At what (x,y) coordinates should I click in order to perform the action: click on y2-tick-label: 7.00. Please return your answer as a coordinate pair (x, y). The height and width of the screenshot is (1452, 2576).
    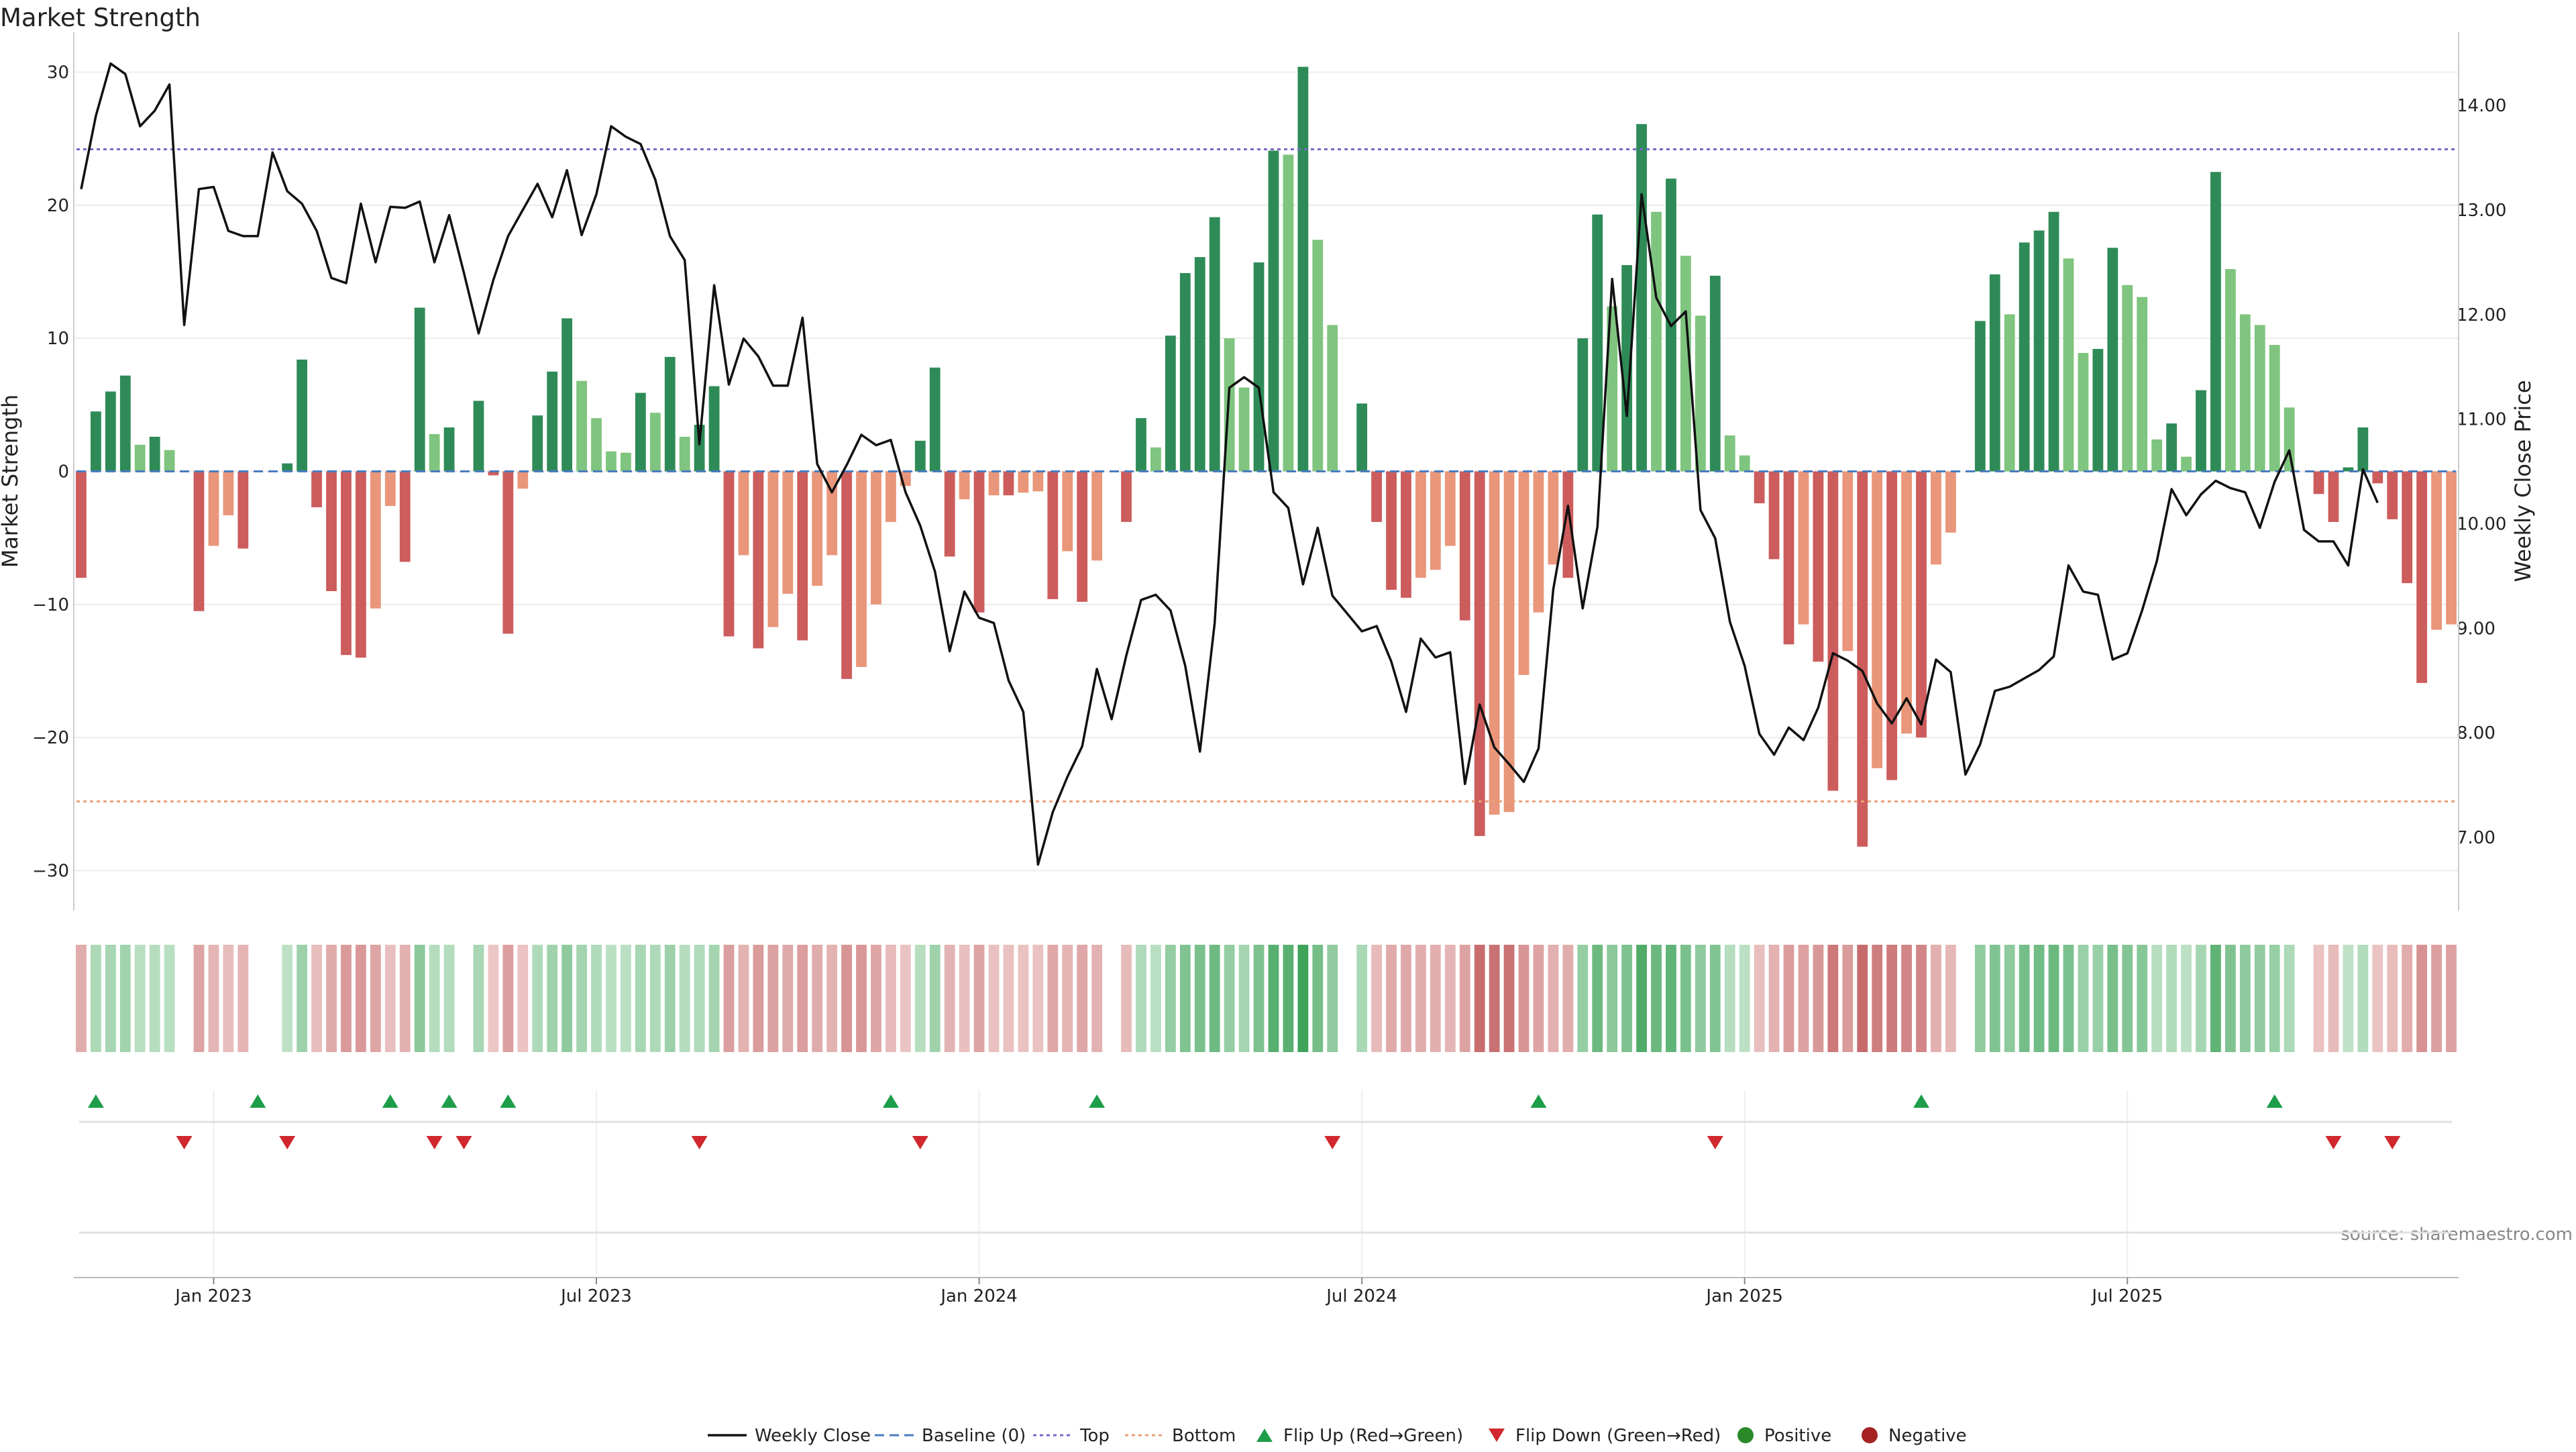
    Looking at the image, I should click on (2476, 838).